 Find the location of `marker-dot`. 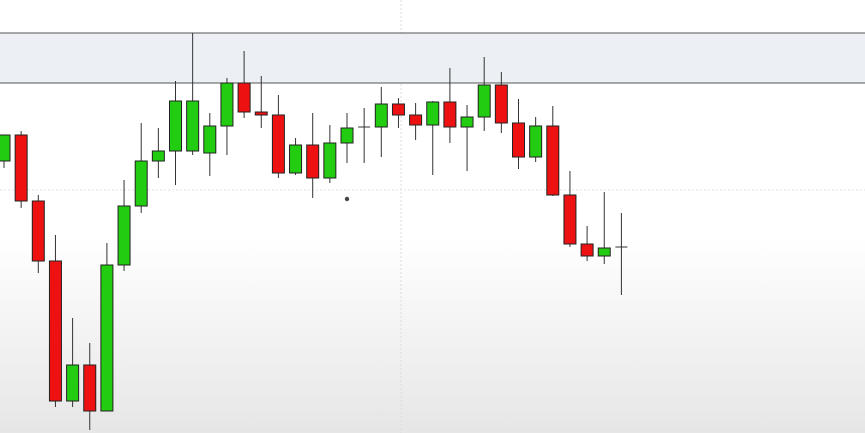

marker-dot is located at coordinates (347, 199).